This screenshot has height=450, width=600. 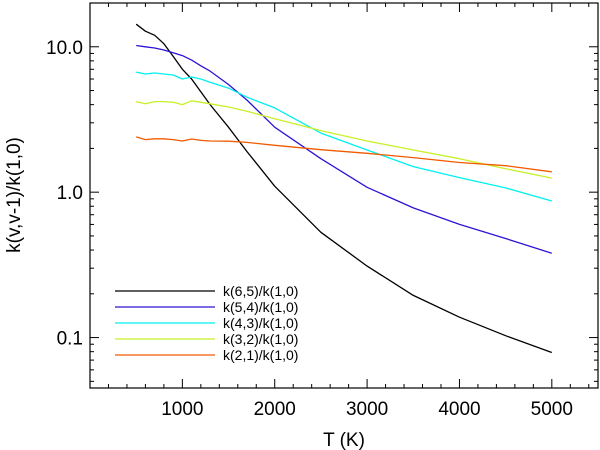 What do you see at coordinates (260, 323) in the screenshot?
I see `legend-label-3: k(4,3)/k(1,0)` at bounding box center [260, 323].